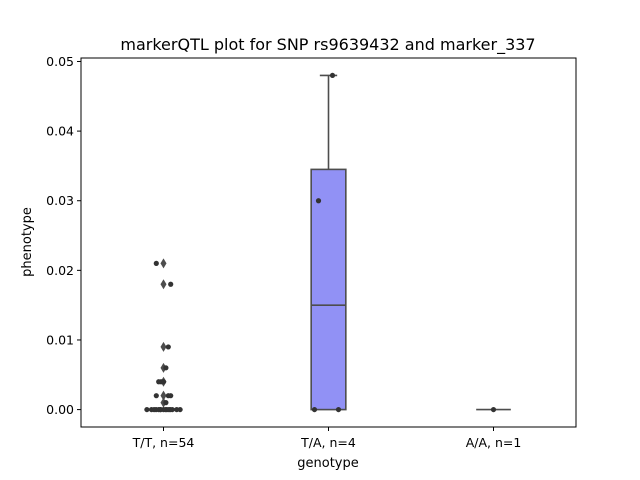 The height and width of the screenshot is (480, 640). What do you see at coordinates (27, 242) in the screenshot?
I see `y-axis-label: phenotype` at bounding box center [27, 242].